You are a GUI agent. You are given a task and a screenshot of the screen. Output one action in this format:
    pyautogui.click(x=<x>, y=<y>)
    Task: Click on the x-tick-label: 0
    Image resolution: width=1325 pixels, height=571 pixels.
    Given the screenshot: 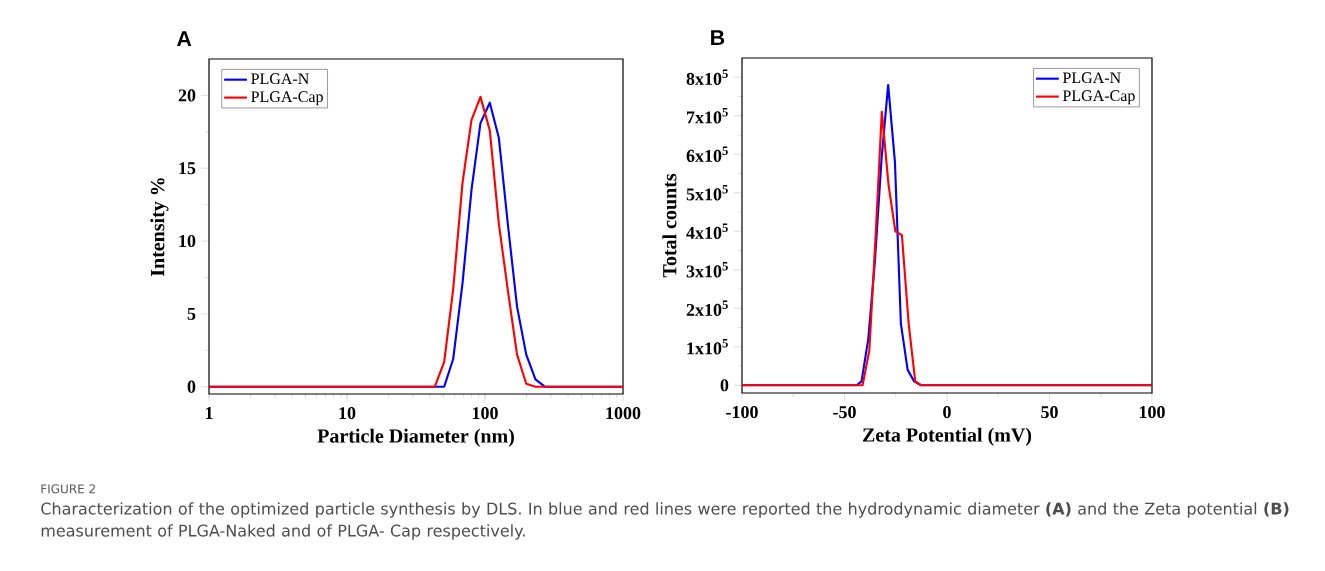 What is the action you would take?
    pyautogui.click(x=947, y=412)
    